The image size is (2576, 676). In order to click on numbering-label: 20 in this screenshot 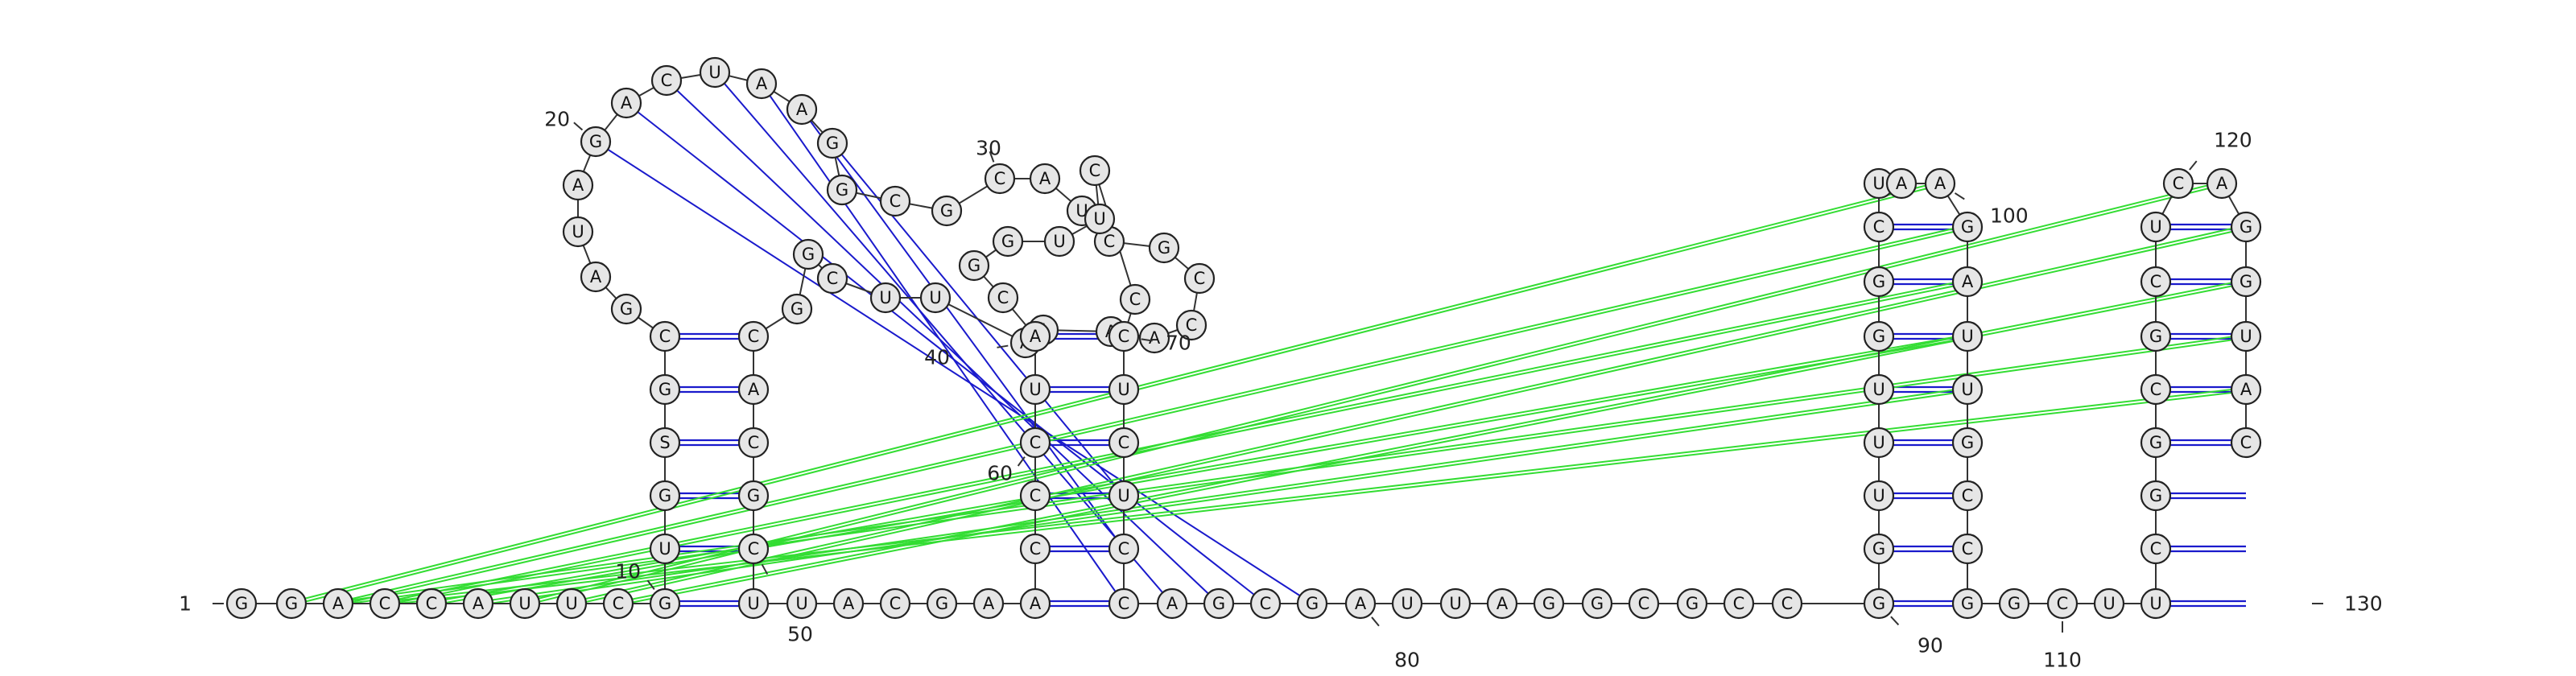, I will do `click(564, 119)`.